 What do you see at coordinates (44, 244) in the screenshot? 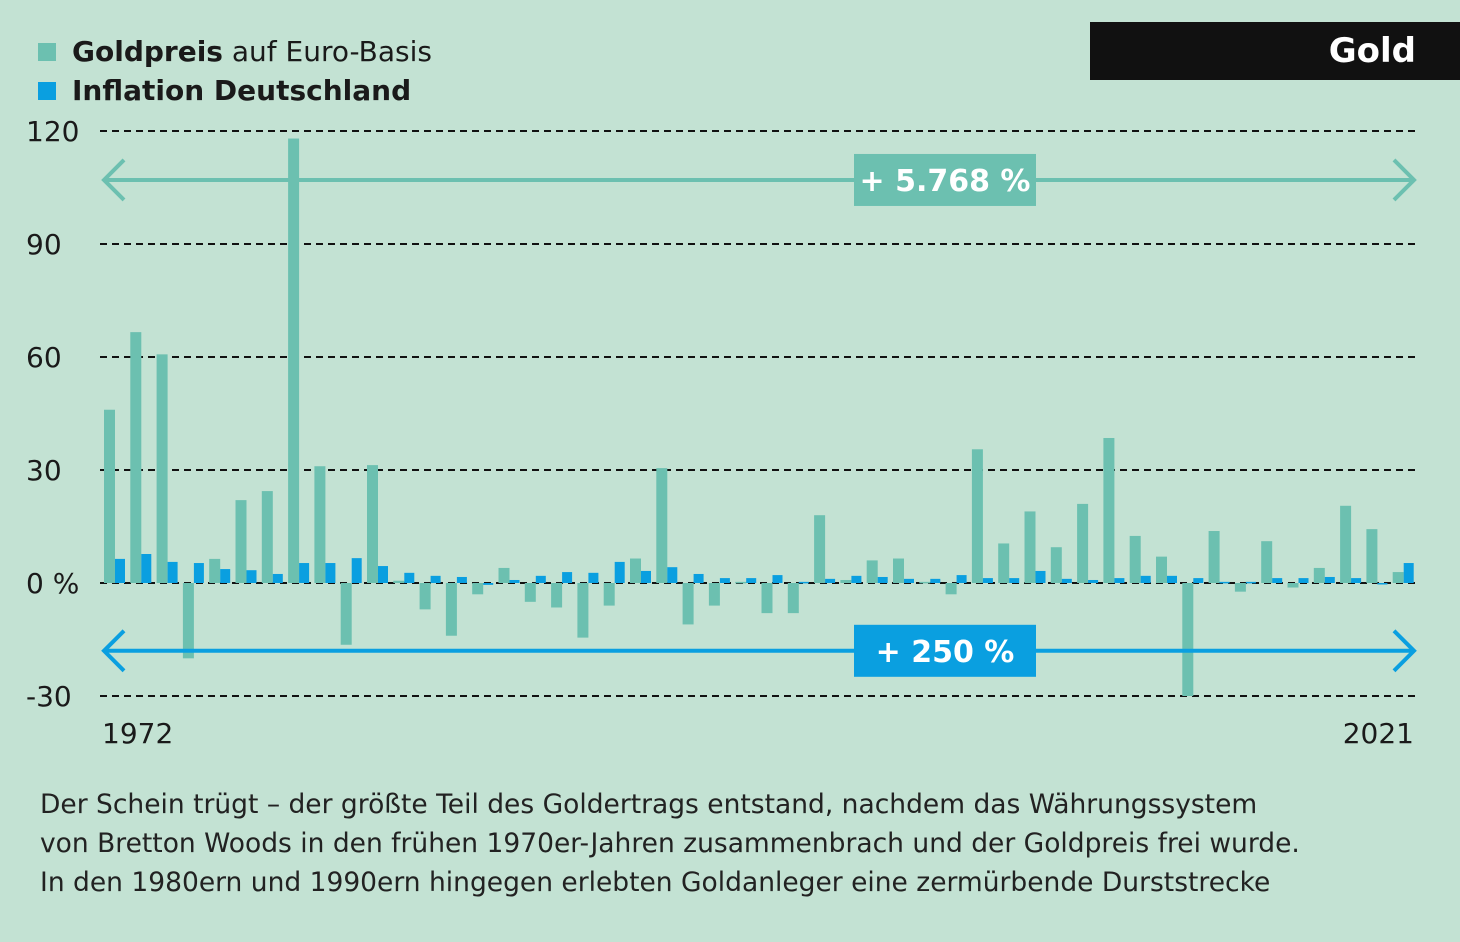
I see `y-tick-label: 90` at bounding box center [44, 244].